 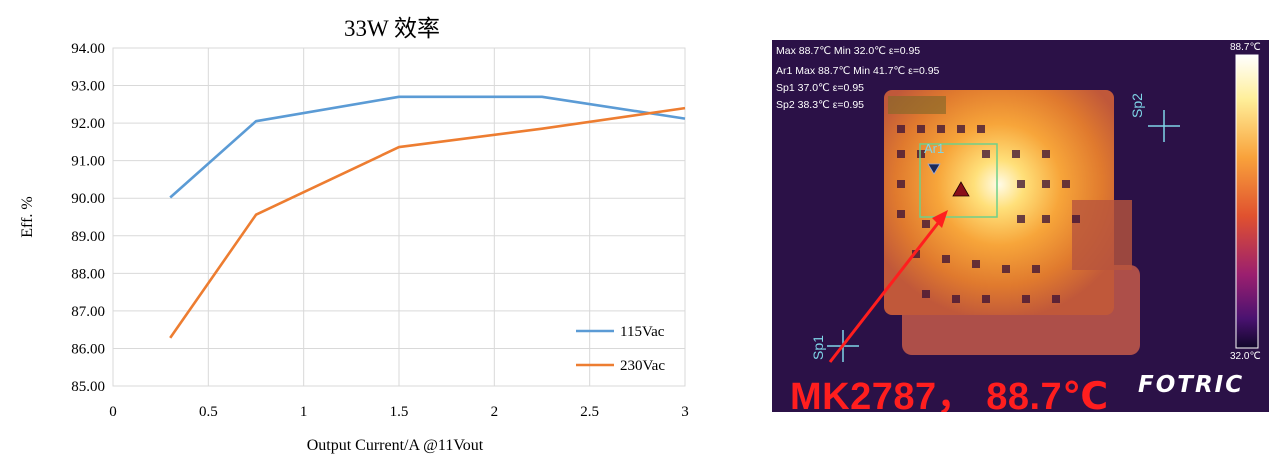 What do you see at coordinates (1102, 235) in the screenshot?
I see `side-component` at bounding box center [1102, 235].